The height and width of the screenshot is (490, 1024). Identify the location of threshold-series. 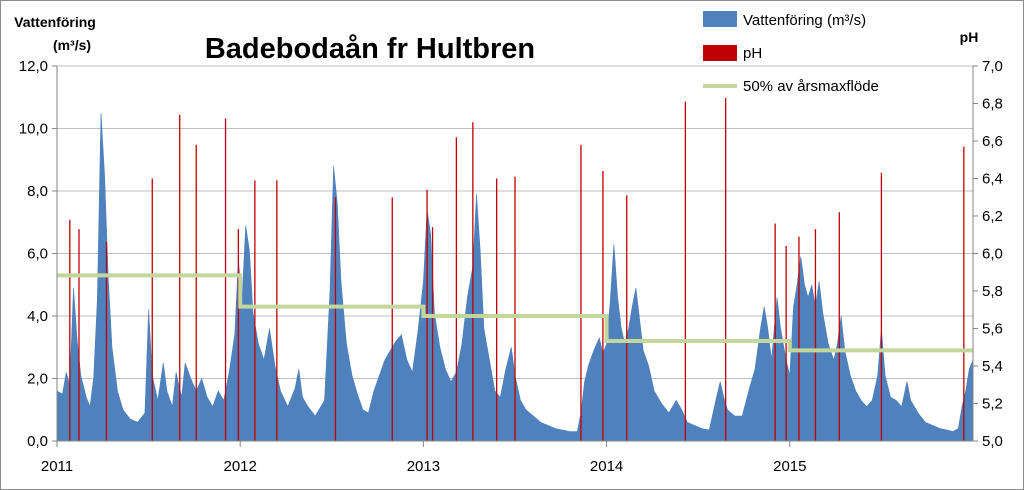
(515, 313).